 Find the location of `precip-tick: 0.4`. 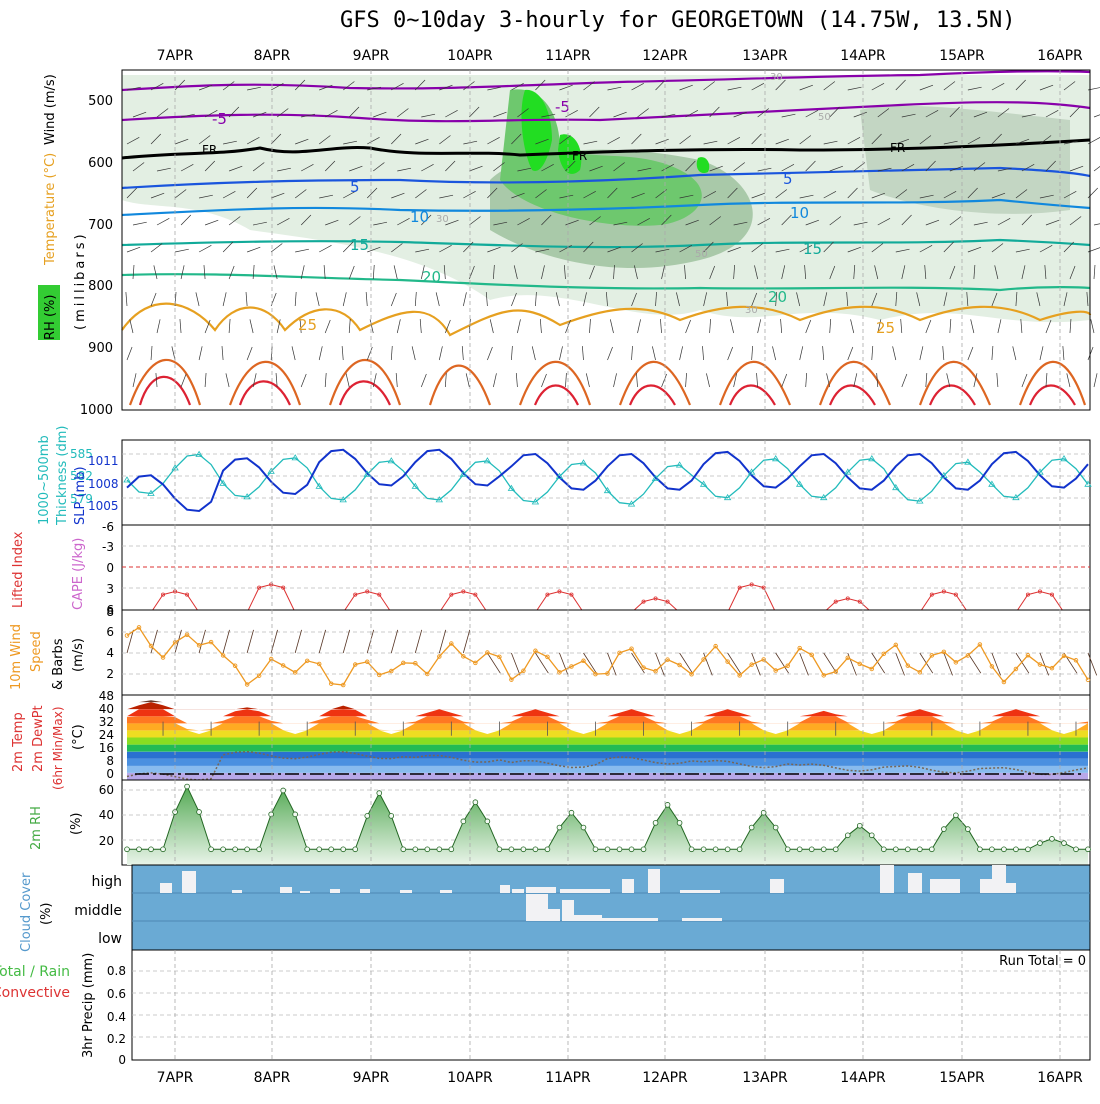

precip-tick: 0.4 is located at coordinates (116, 1017).